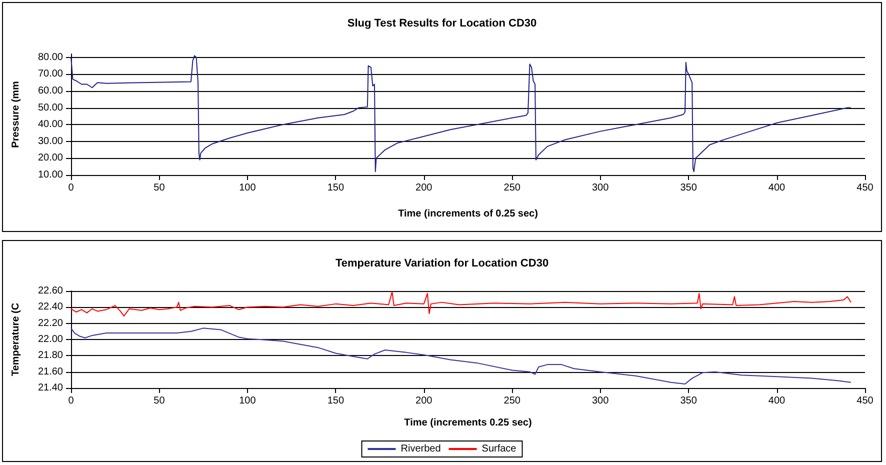 The image size is (886, 465). I want to click on chart-title: Temperature Variation for Location CD30, so click(442, 264).